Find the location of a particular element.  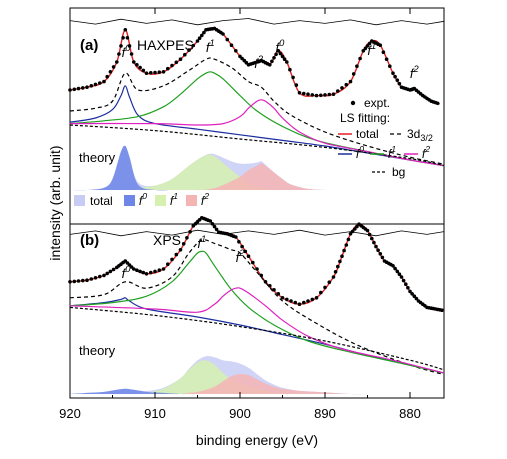

legend-total-label: total is located at coordinates (367, 134).